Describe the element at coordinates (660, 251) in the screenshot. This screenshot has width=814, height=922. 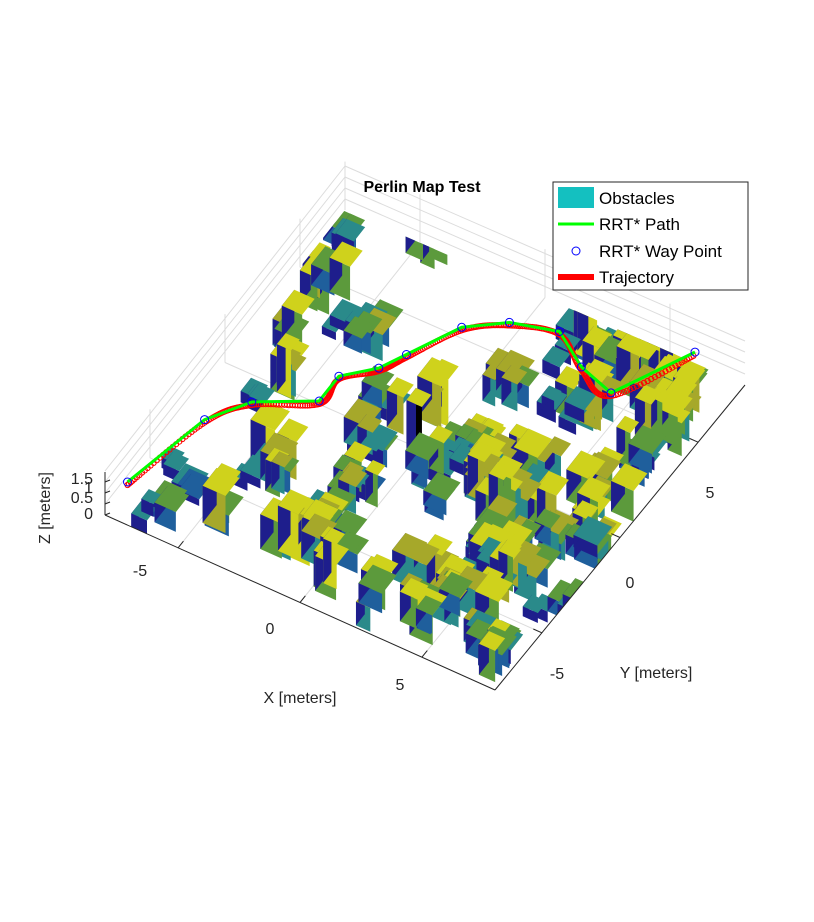
I see `legend-label: RRT* Way Point` at that location.